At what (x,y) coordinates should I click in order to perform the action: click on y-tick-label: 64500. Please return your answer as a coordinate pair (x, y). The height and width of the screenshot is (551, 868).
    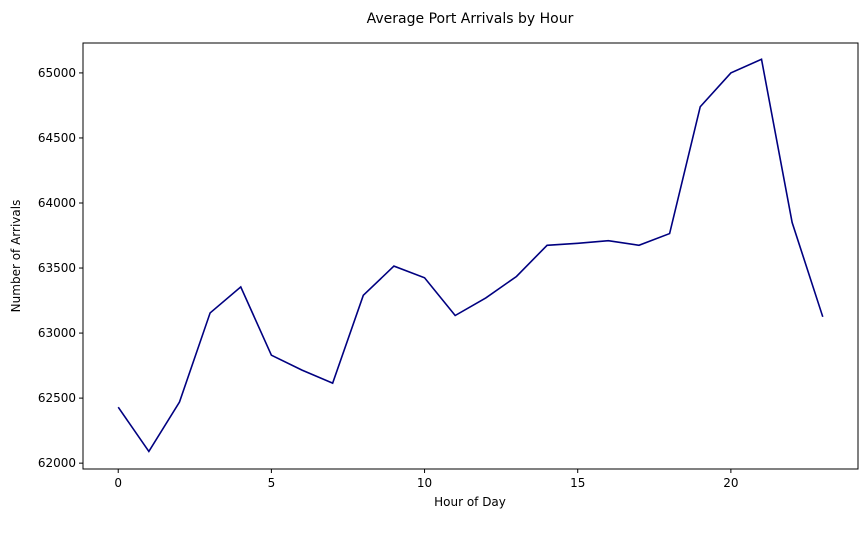
    Looking at the image, I should click on (57, 138).